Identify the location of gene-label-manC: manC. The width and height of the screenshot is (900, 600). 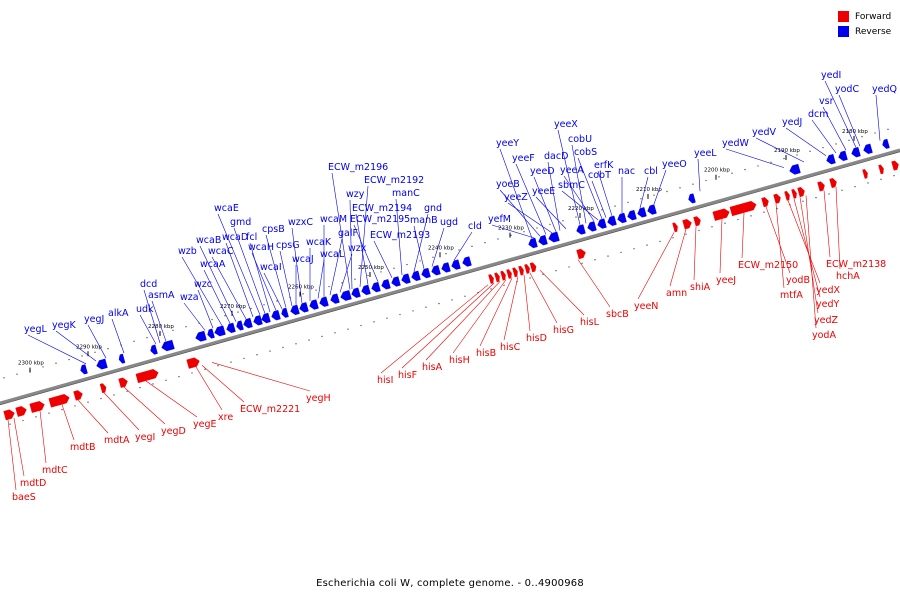
(406, 193).